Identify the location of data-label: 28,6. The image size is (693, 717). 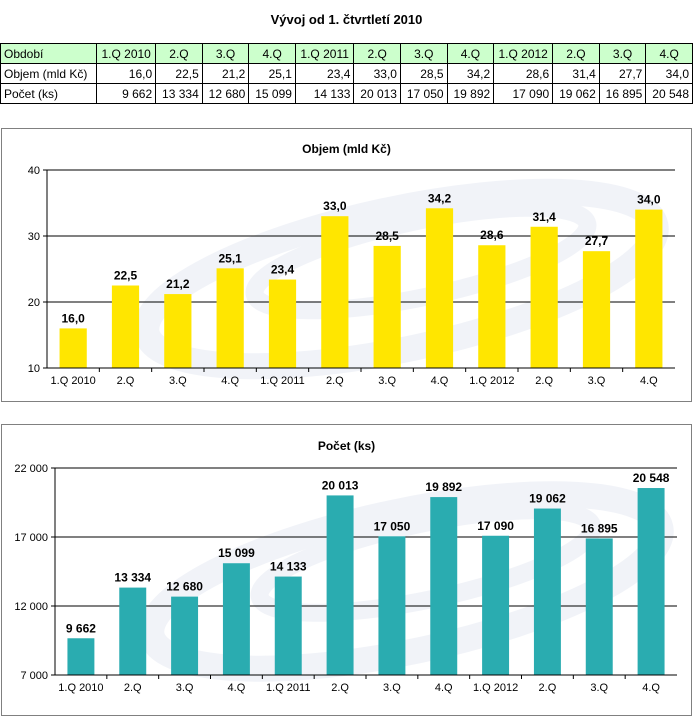
(492, 235).